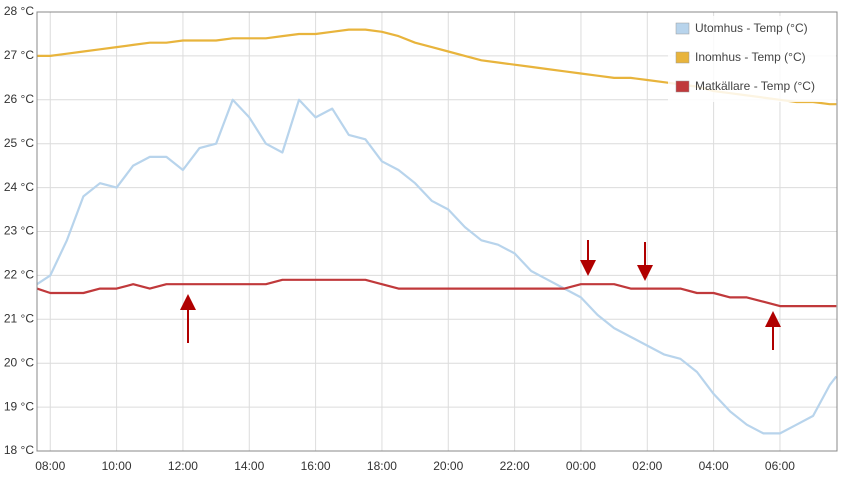  What do you see at coordinates (19, 362) in the screenshot?
I see `y-tick-label: 20 °C` at bounding box center [19, 362].